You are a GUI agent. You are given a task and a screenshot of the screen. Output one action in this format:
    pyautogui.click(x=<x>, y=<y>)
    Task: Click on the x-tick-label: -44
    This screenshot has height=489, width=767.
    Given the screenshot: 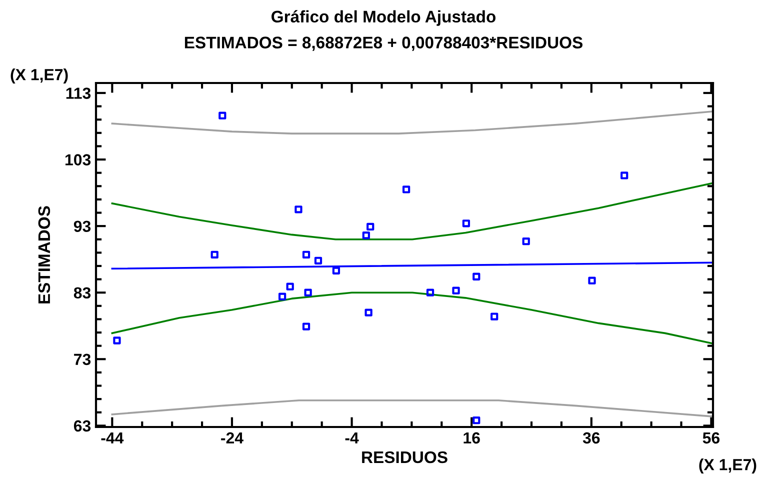 What is the action you would take?
    pyautogui.click(x=112, y=438)
    